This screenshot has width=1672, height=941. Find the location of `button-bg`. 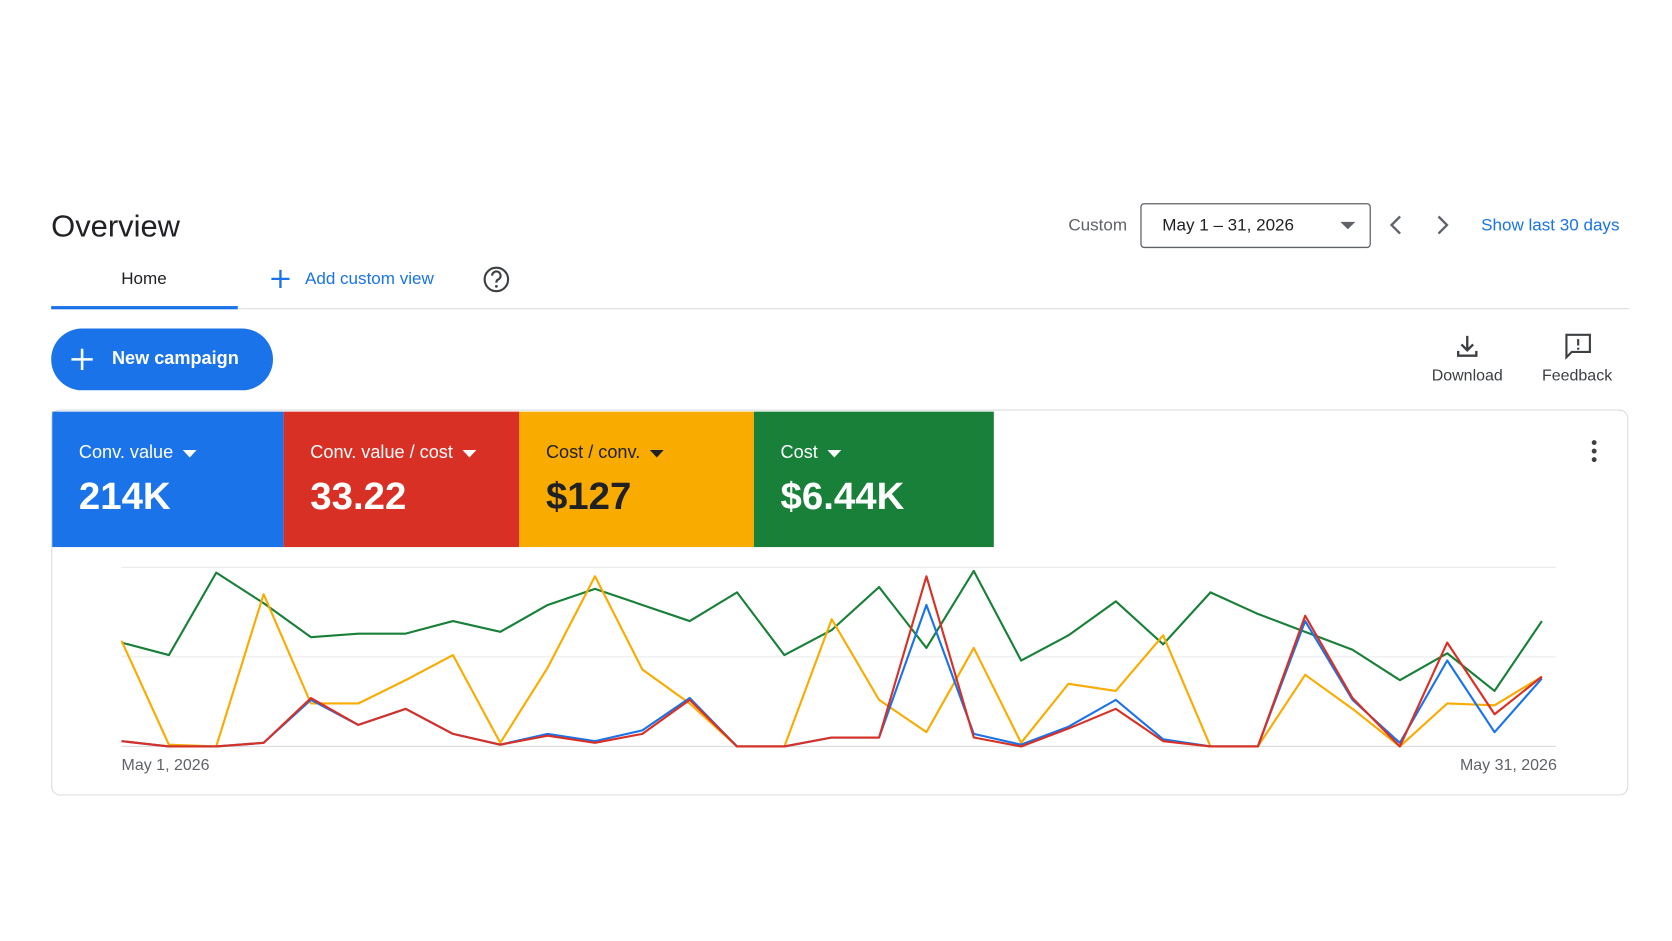

button-bg is located at coordinates (162, 359).